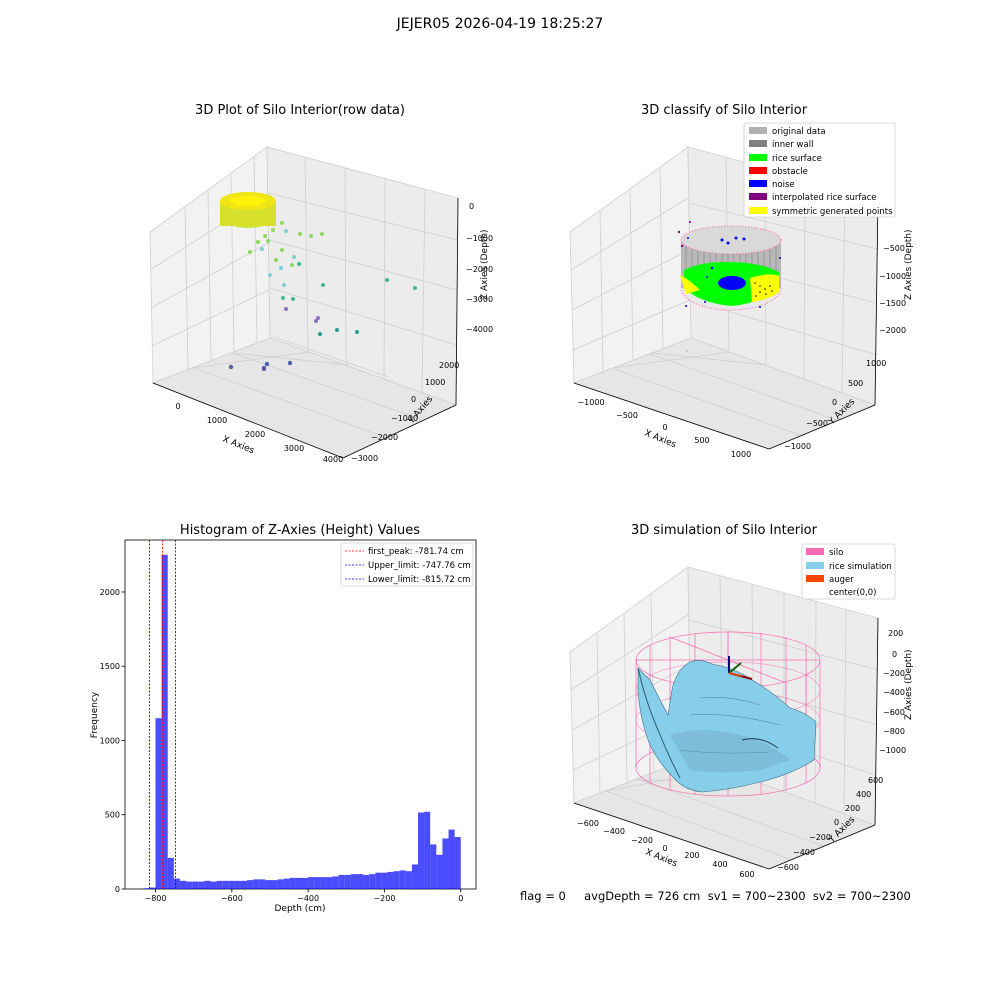 The image size is (1000, 1000). Describe the element at coordinates (691, 855) in the screenshot. I see `sim-xtick: 200` at that location.